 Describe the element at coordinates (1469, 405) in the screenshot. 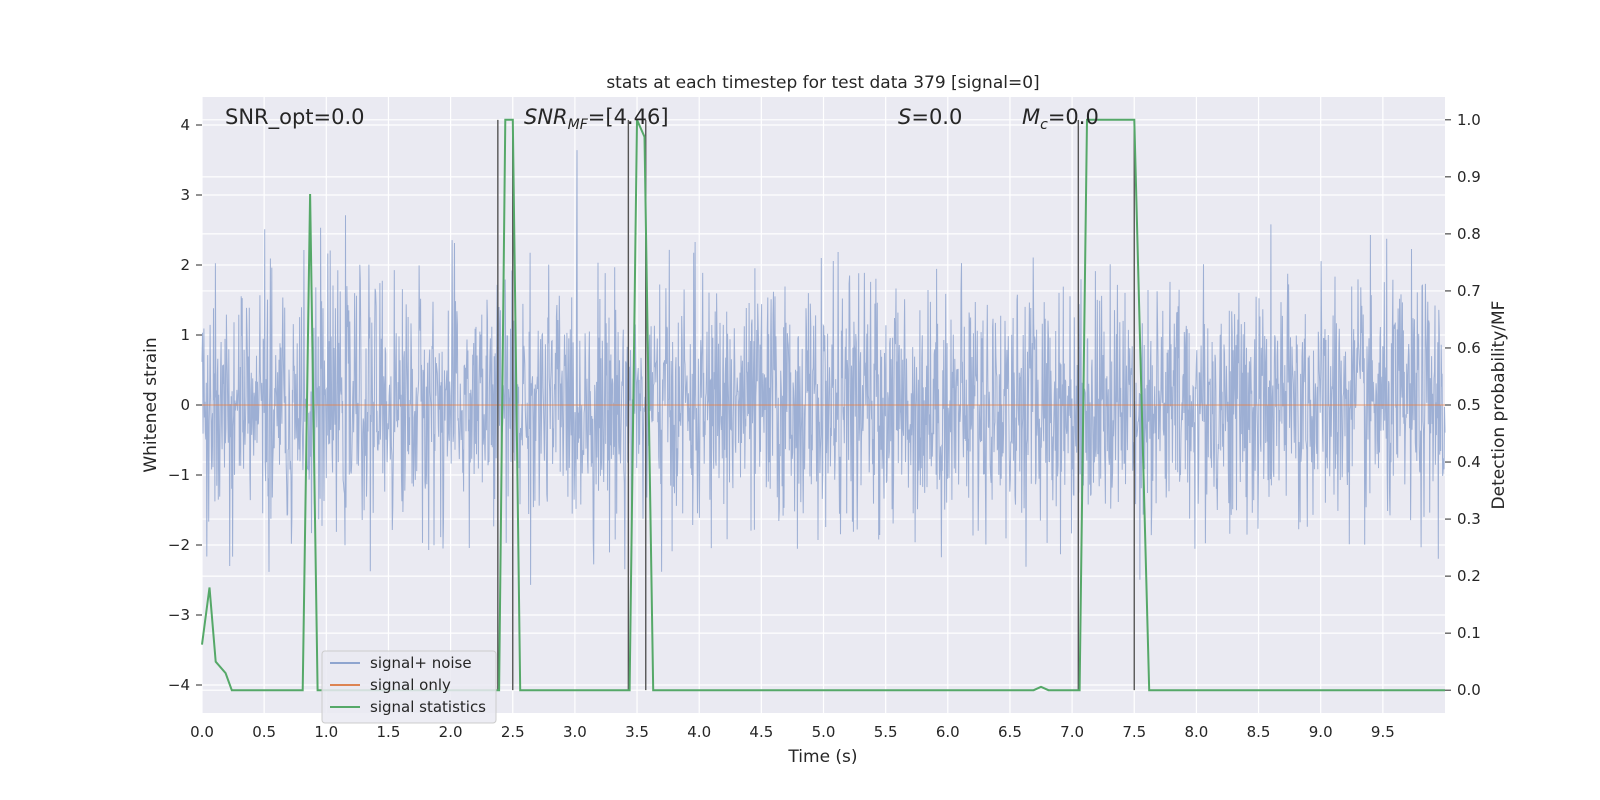

I see `y-tick-label-right: 0.5` at that location.